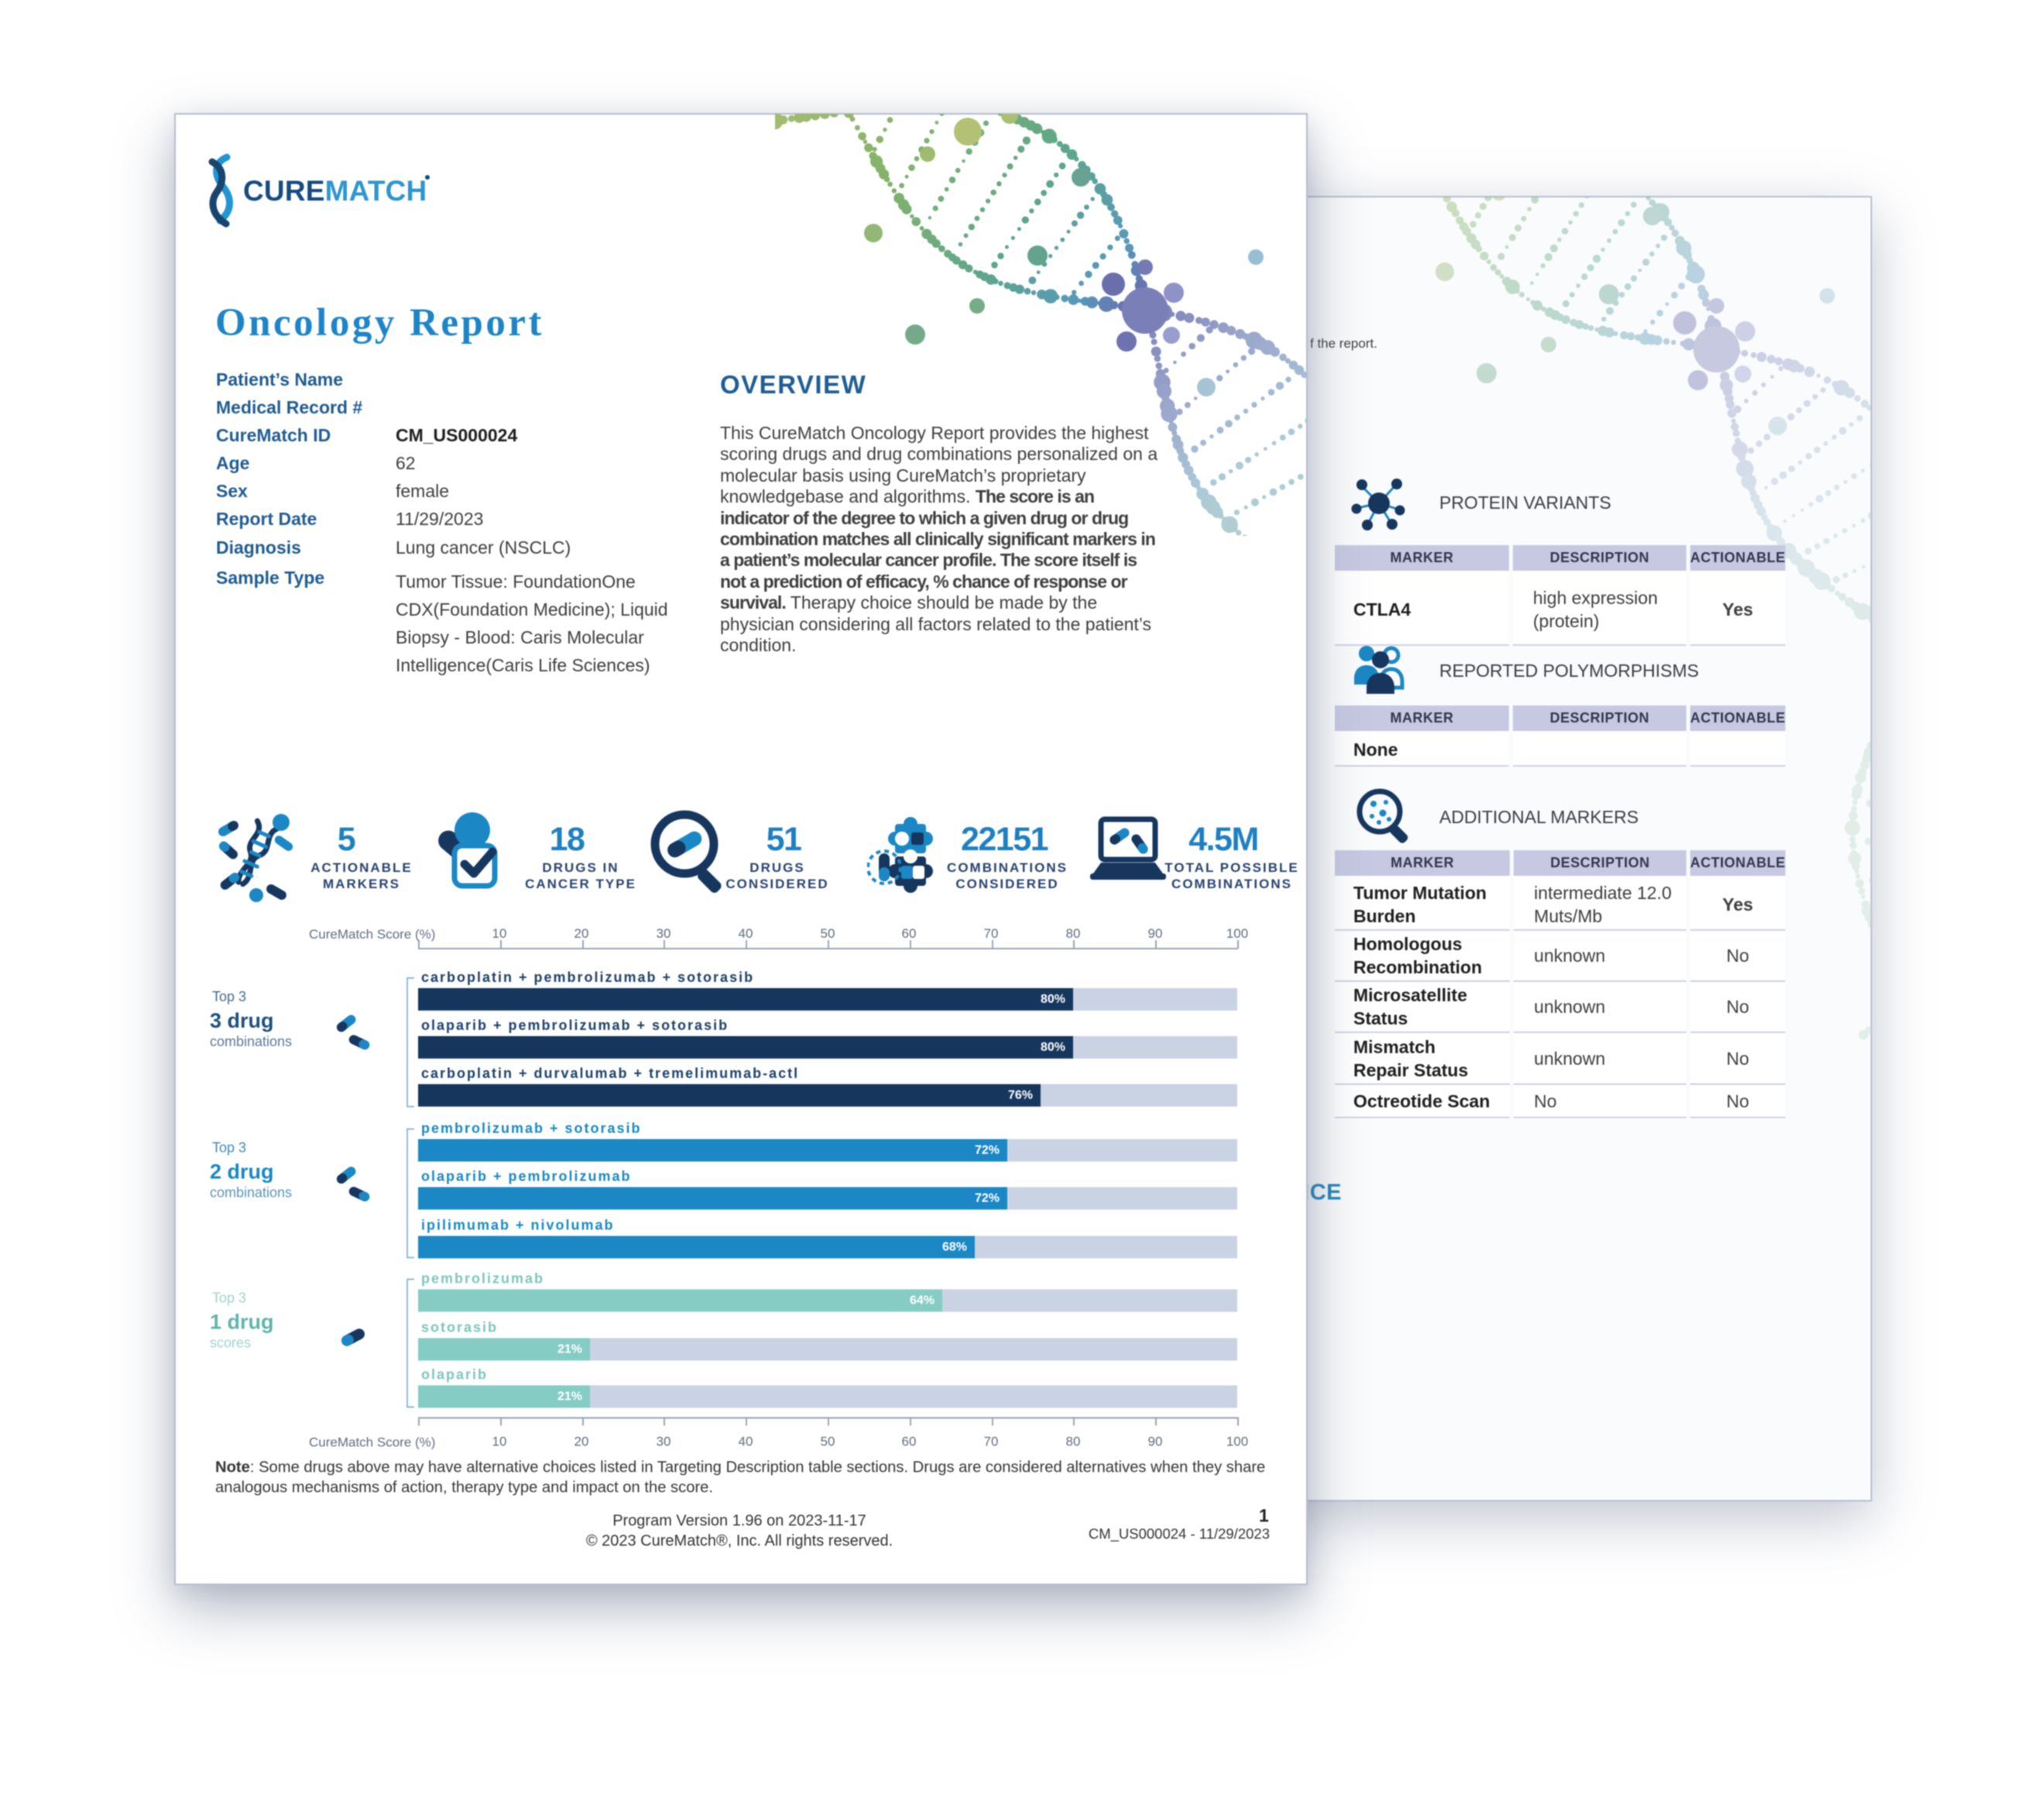 This screenshot has width=2044, height=1819. What do you see at coordinates (335, 191) in the screenshot?
I see `svg-text: CUREMATCH` at bounding box center [335, 191].